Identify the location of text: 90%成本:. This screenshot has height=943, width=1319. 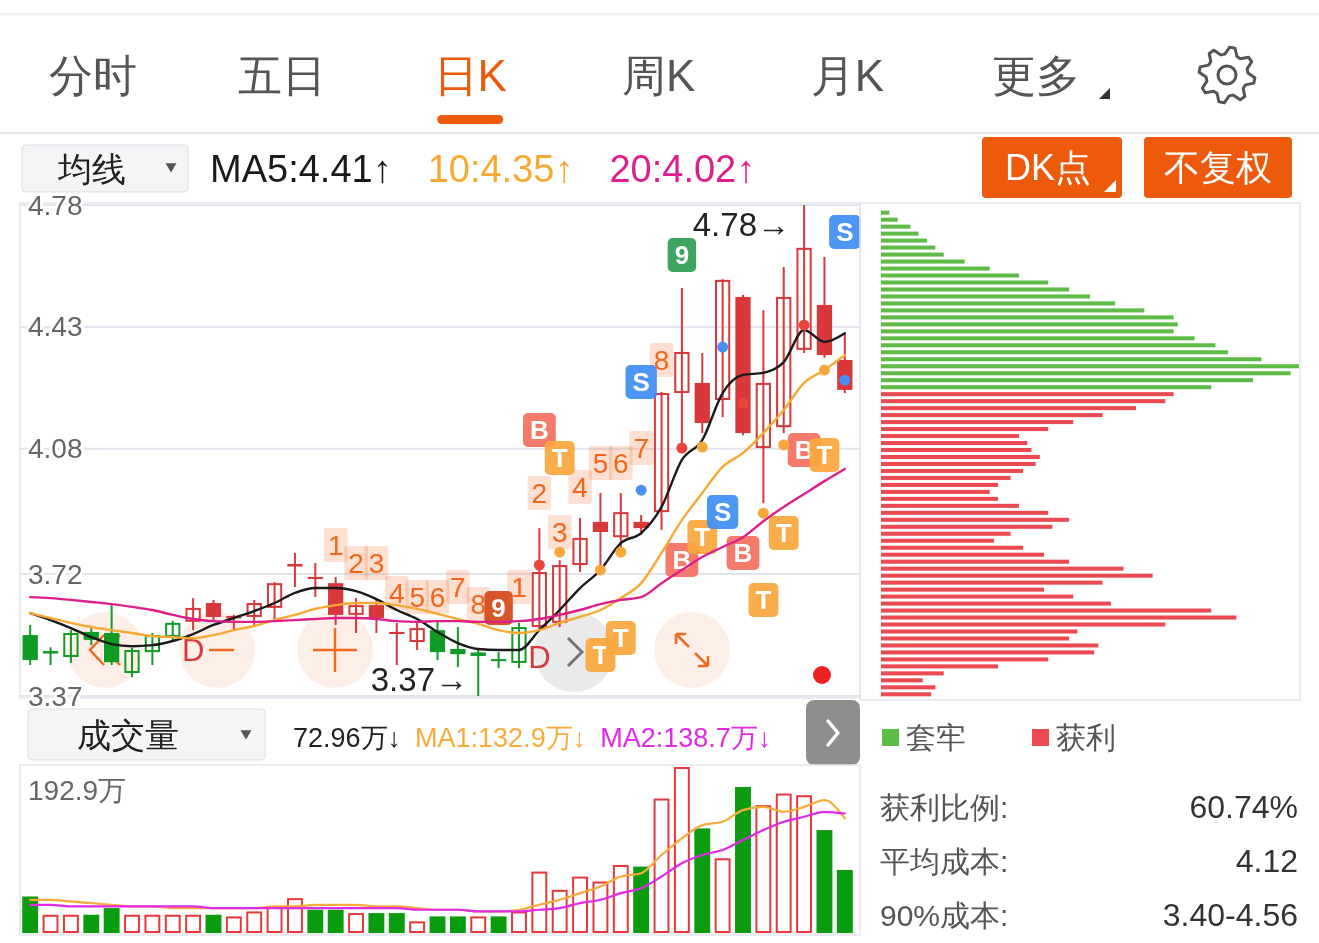
(944, 915).